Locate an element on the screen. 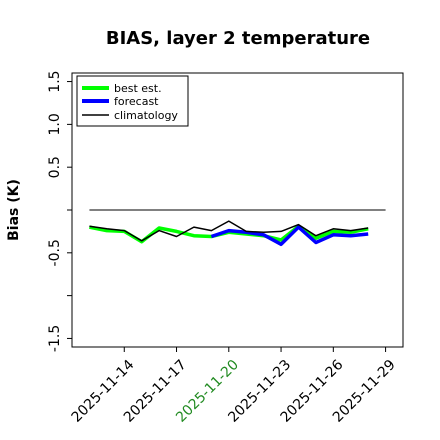 The height and width of the screenshot is (440, 440). legend-label-forecast: forecast is located at coordinates (136, 101).